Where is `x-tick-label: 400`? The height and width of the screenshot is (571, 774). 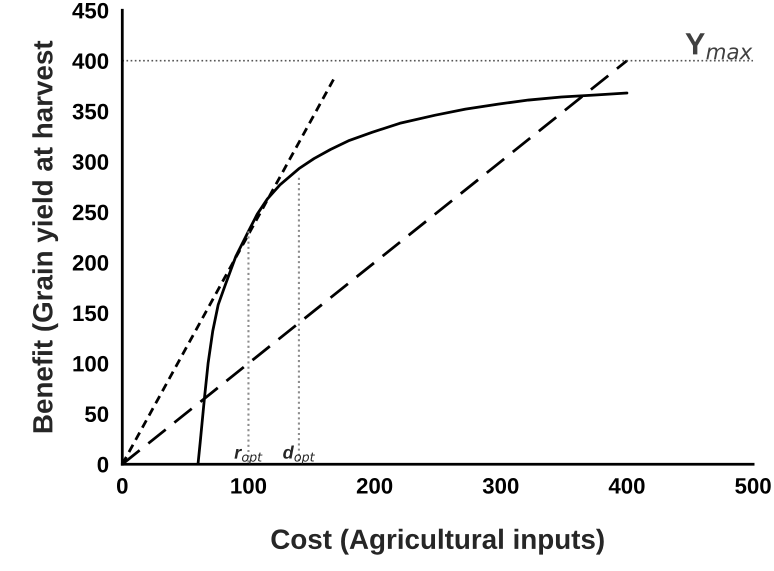 x-tick-label: 400 is located at coordinates (626, 486).